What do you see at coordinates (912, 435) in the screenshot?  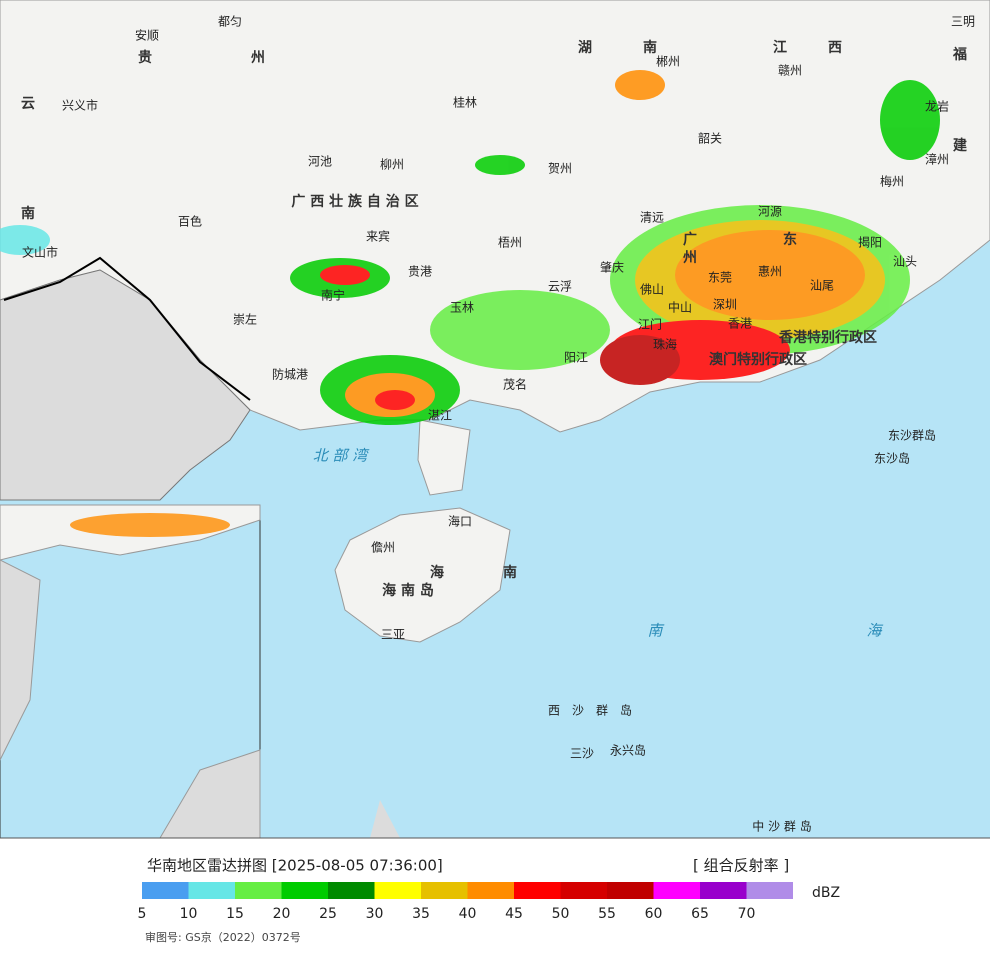 I see `sea-label: 东沙群岛` at bounding box center [912, 435].